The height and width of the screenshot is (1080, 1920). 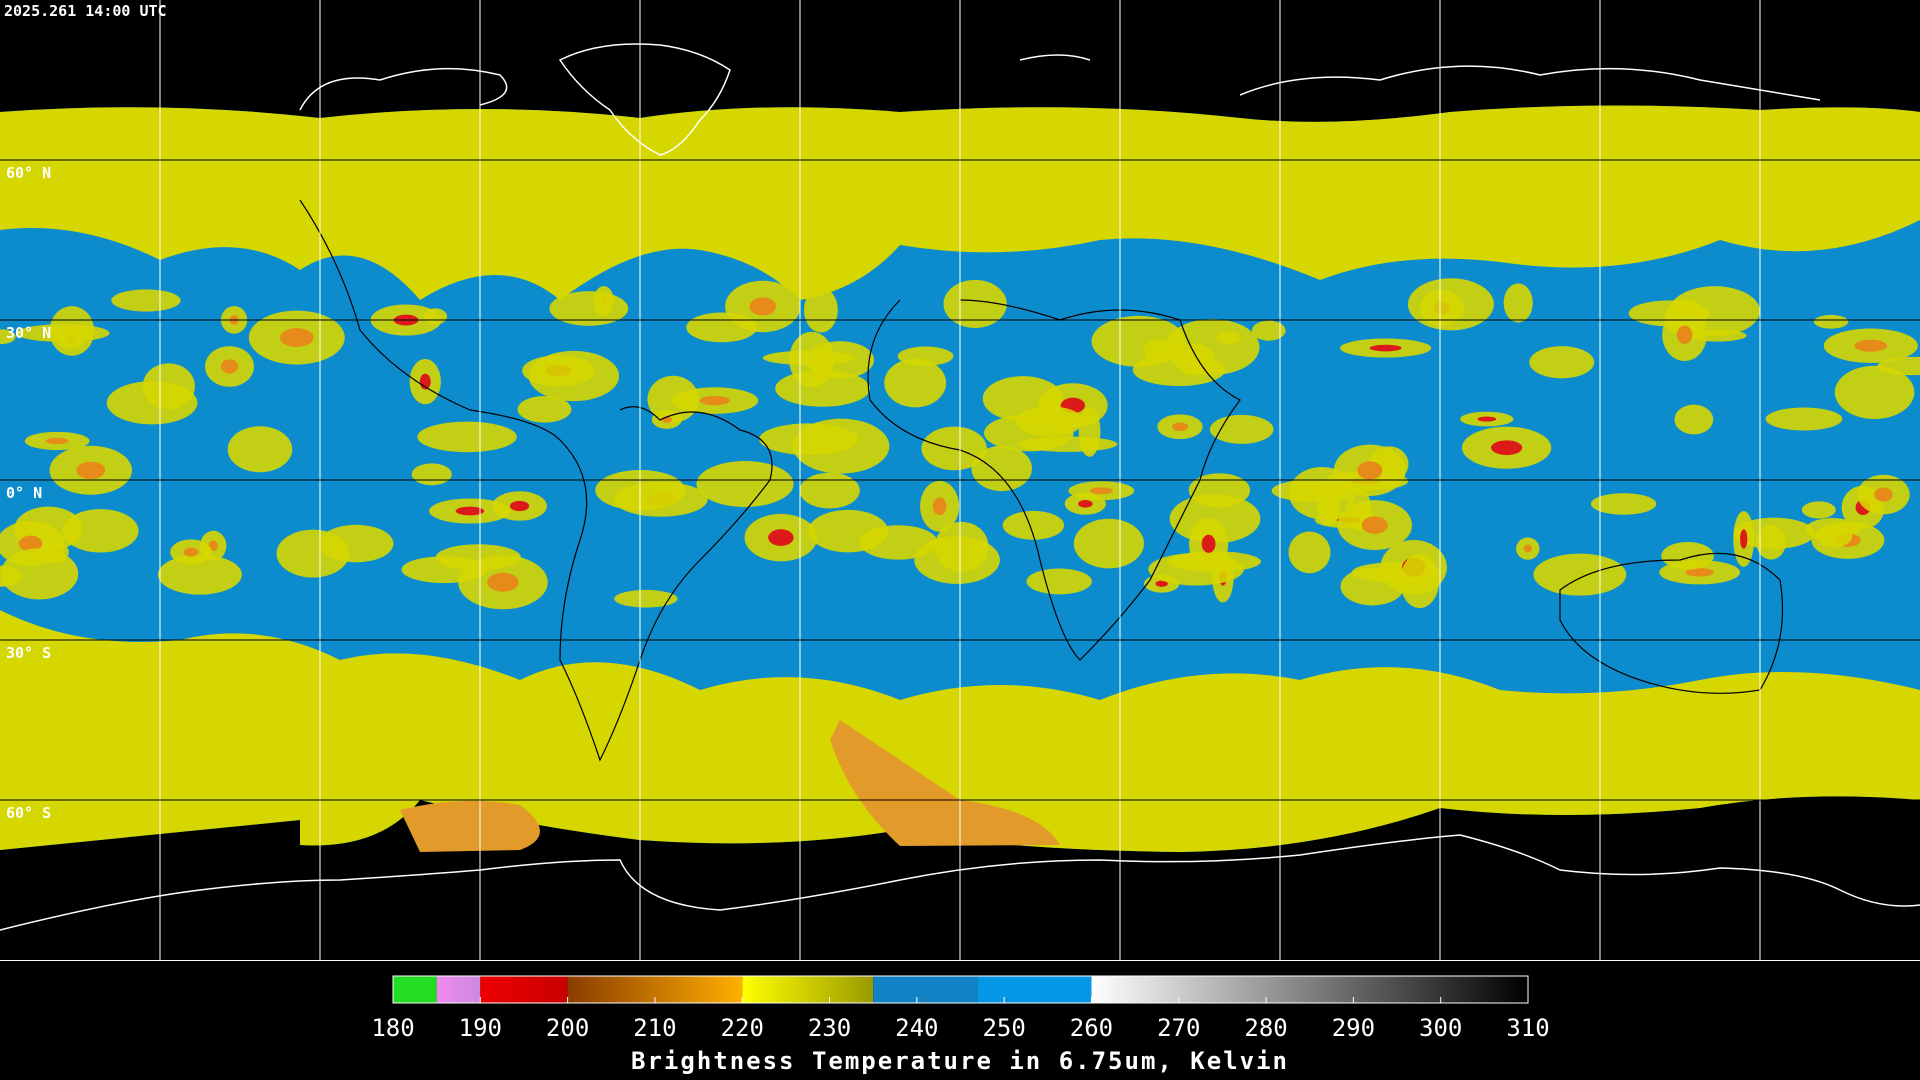 I want to click on latitude-label: 60° N, so click(x=28, y=173).